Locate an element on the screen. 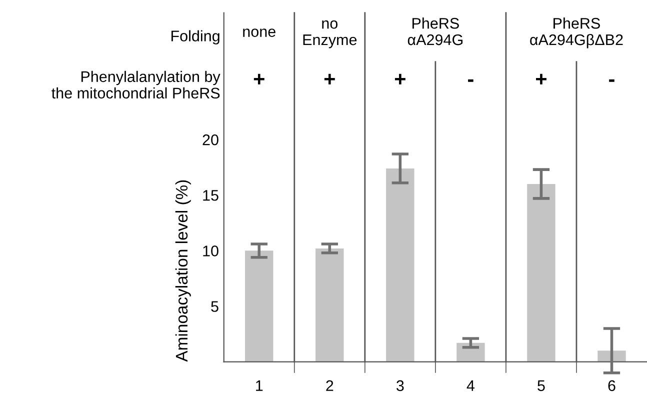 The height and width of the screenshot is (402, 647). y-axis-title: Aminoacylation level (%) is located at coordinates (183, 271).